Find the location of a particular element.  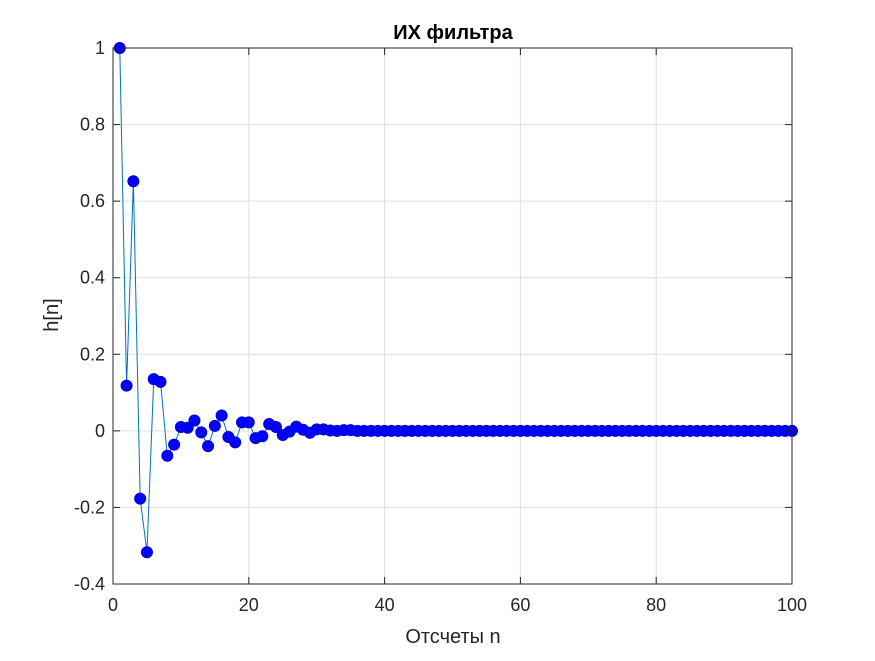

y-tick-label: 0.6 is located at coordinates (92, 201).